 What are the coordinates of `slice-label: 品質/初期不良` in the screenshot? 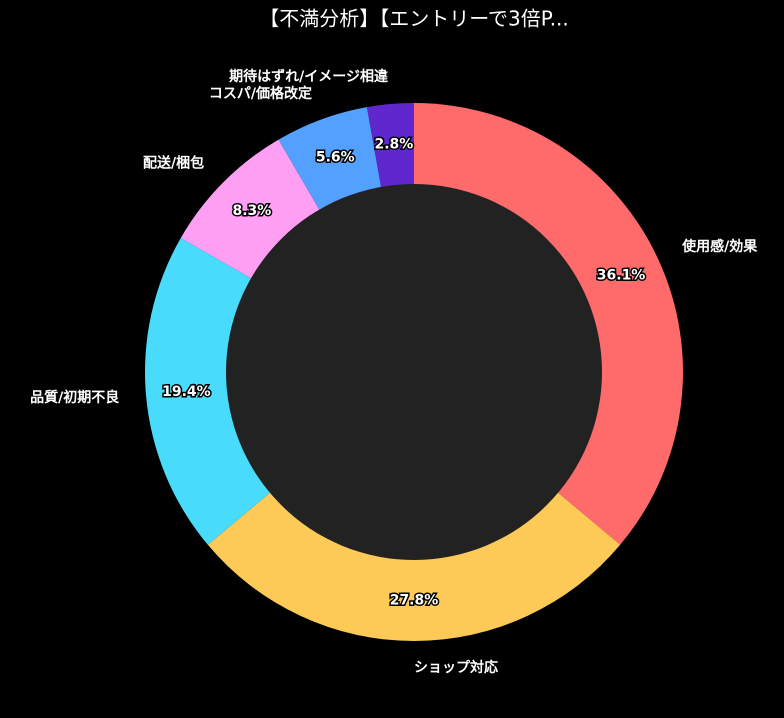 It's located at (74, 397).